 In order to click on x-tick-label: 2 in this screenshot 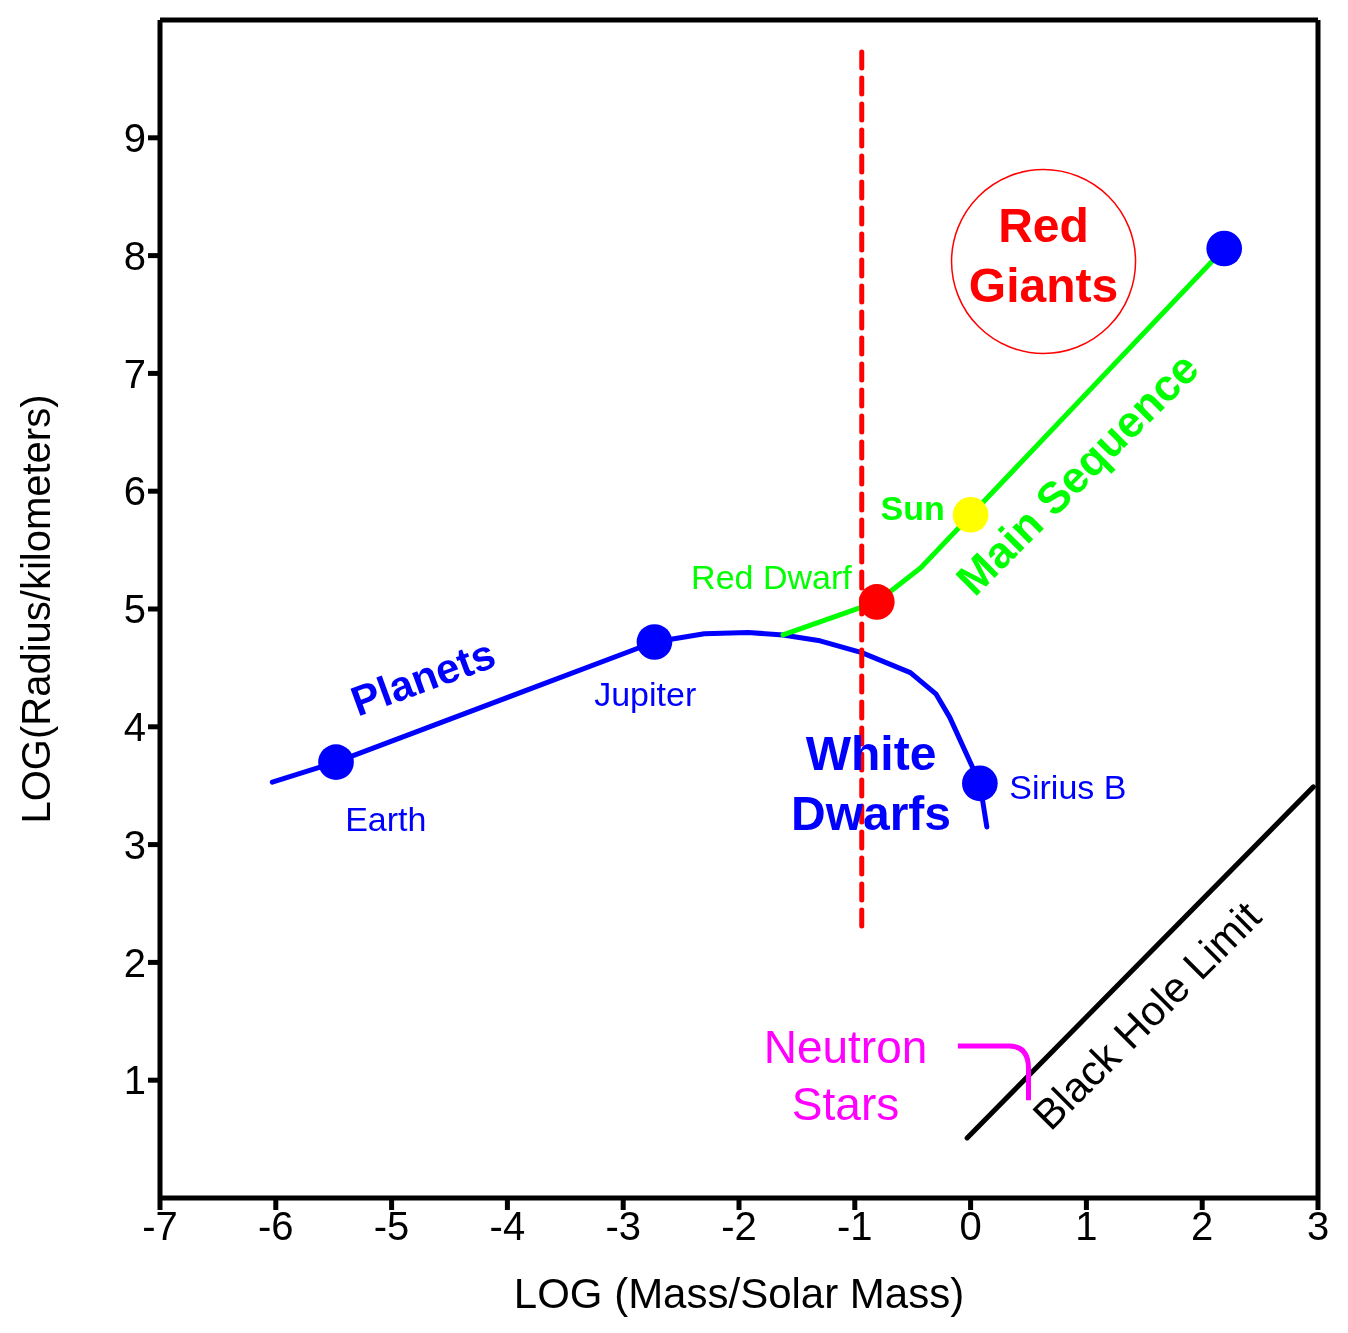, I will do `click(1202, 1226)`.